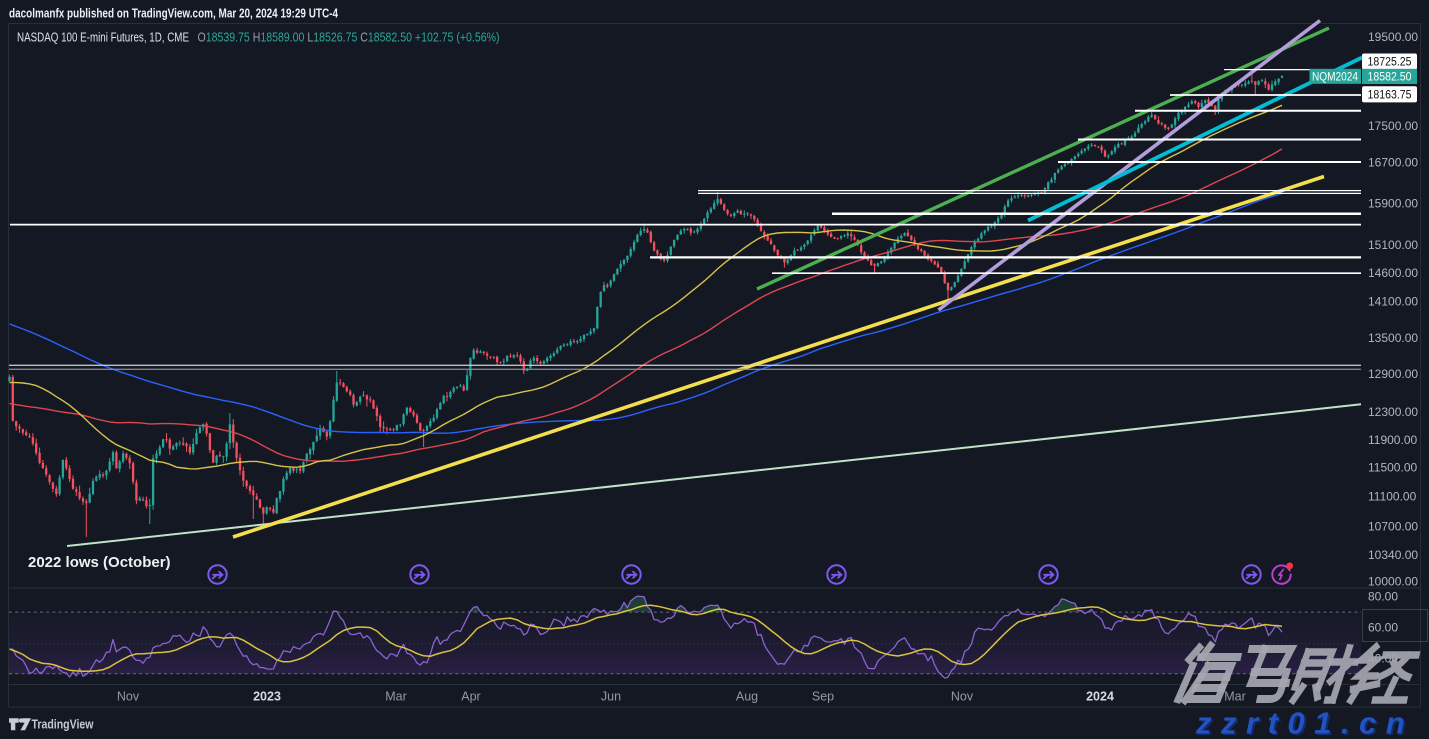 This screenshot has height=739, width=1429. What do you see at coordinates (1390, 62) in the screenshot?
I see `svg-text: 18725.25` at bounding box center [1390, 62].